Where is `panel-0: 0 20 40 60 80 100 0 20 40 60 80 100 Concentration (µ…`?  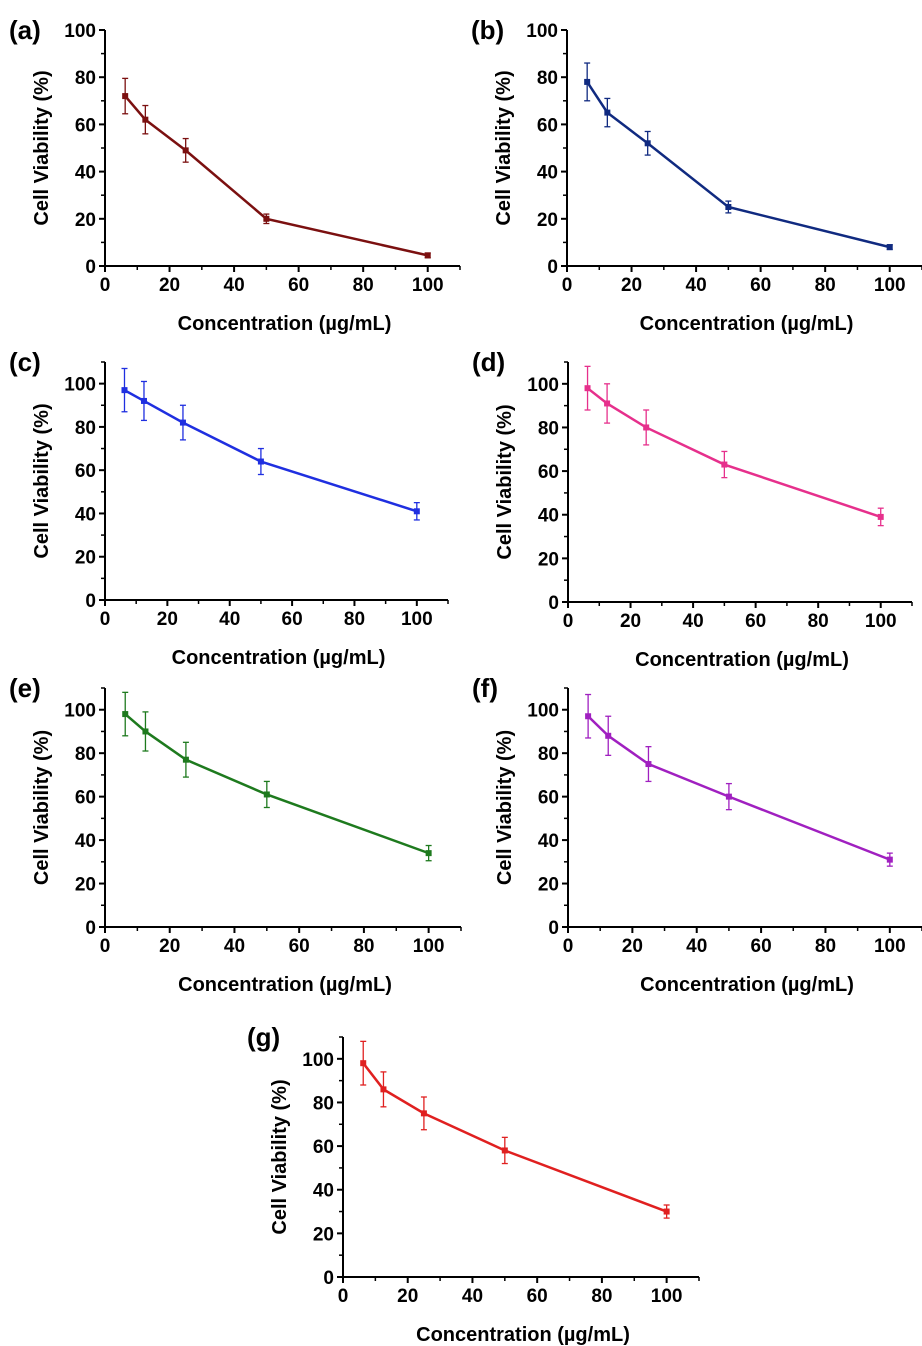
panel-0: 0 20 40 60 80 100 0 20 40 60 80 100 Concentration (µ… is located at coordinates (235, 175).